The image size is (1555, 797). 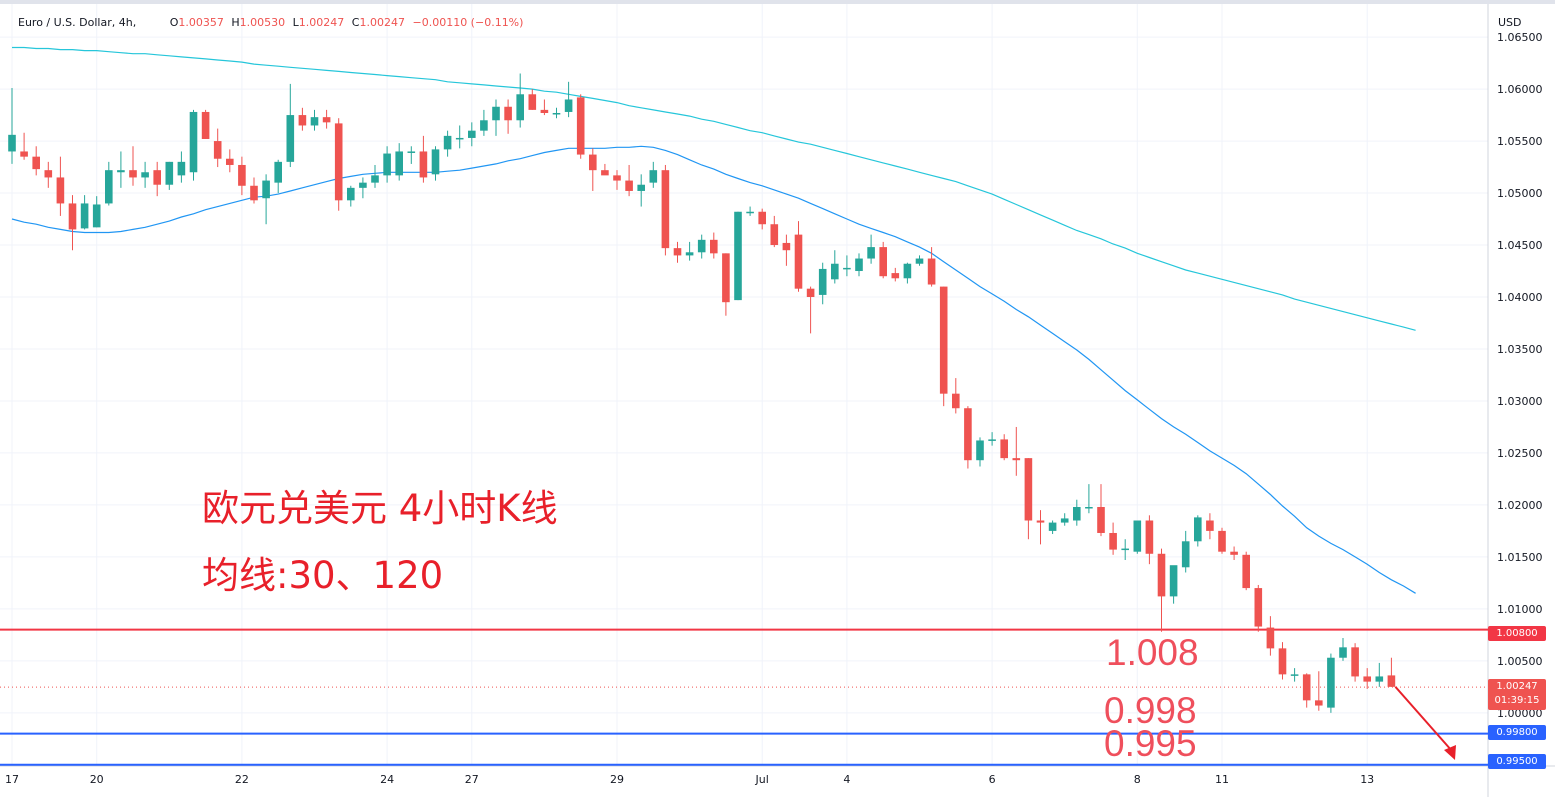 What do you see at coordinates (355, 22) in the screenshot?
I see `close-label: C` at bounding box center [355, 22].